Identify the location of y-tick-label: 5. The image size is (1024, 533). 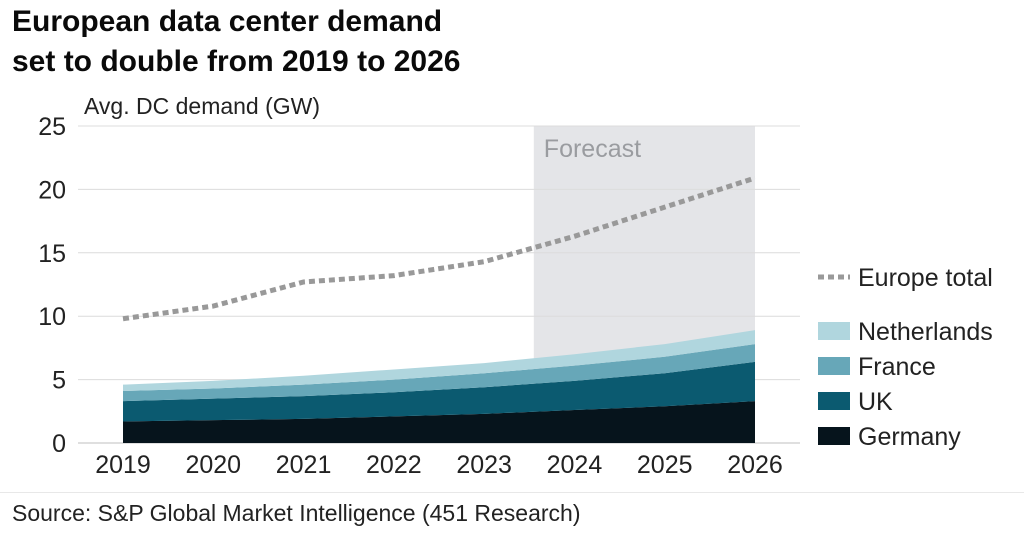
(59, 381).